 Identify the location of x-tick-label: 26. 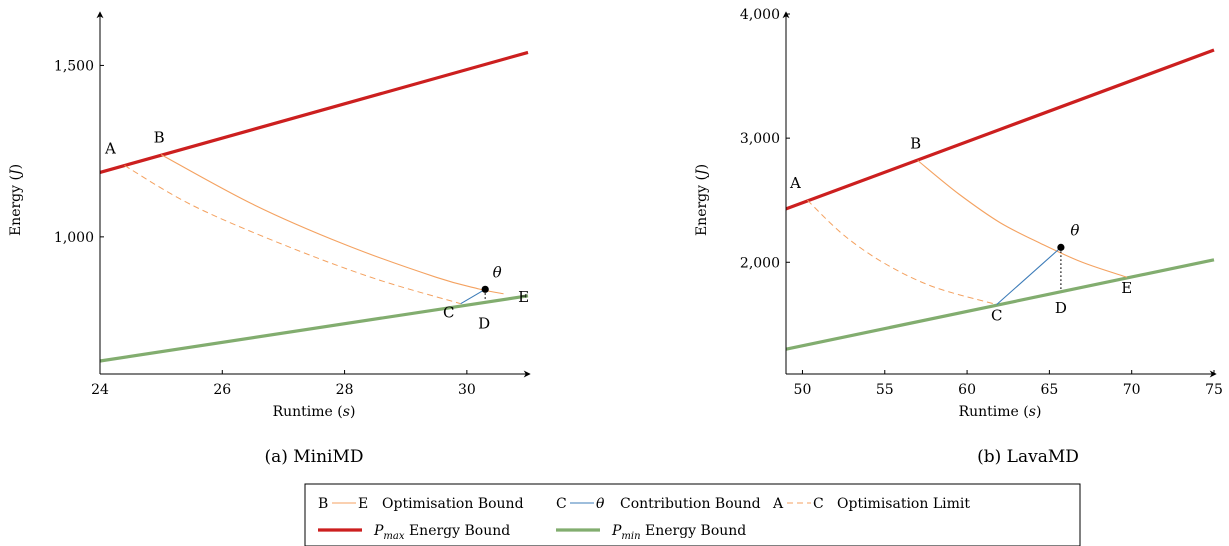
(222, 390).